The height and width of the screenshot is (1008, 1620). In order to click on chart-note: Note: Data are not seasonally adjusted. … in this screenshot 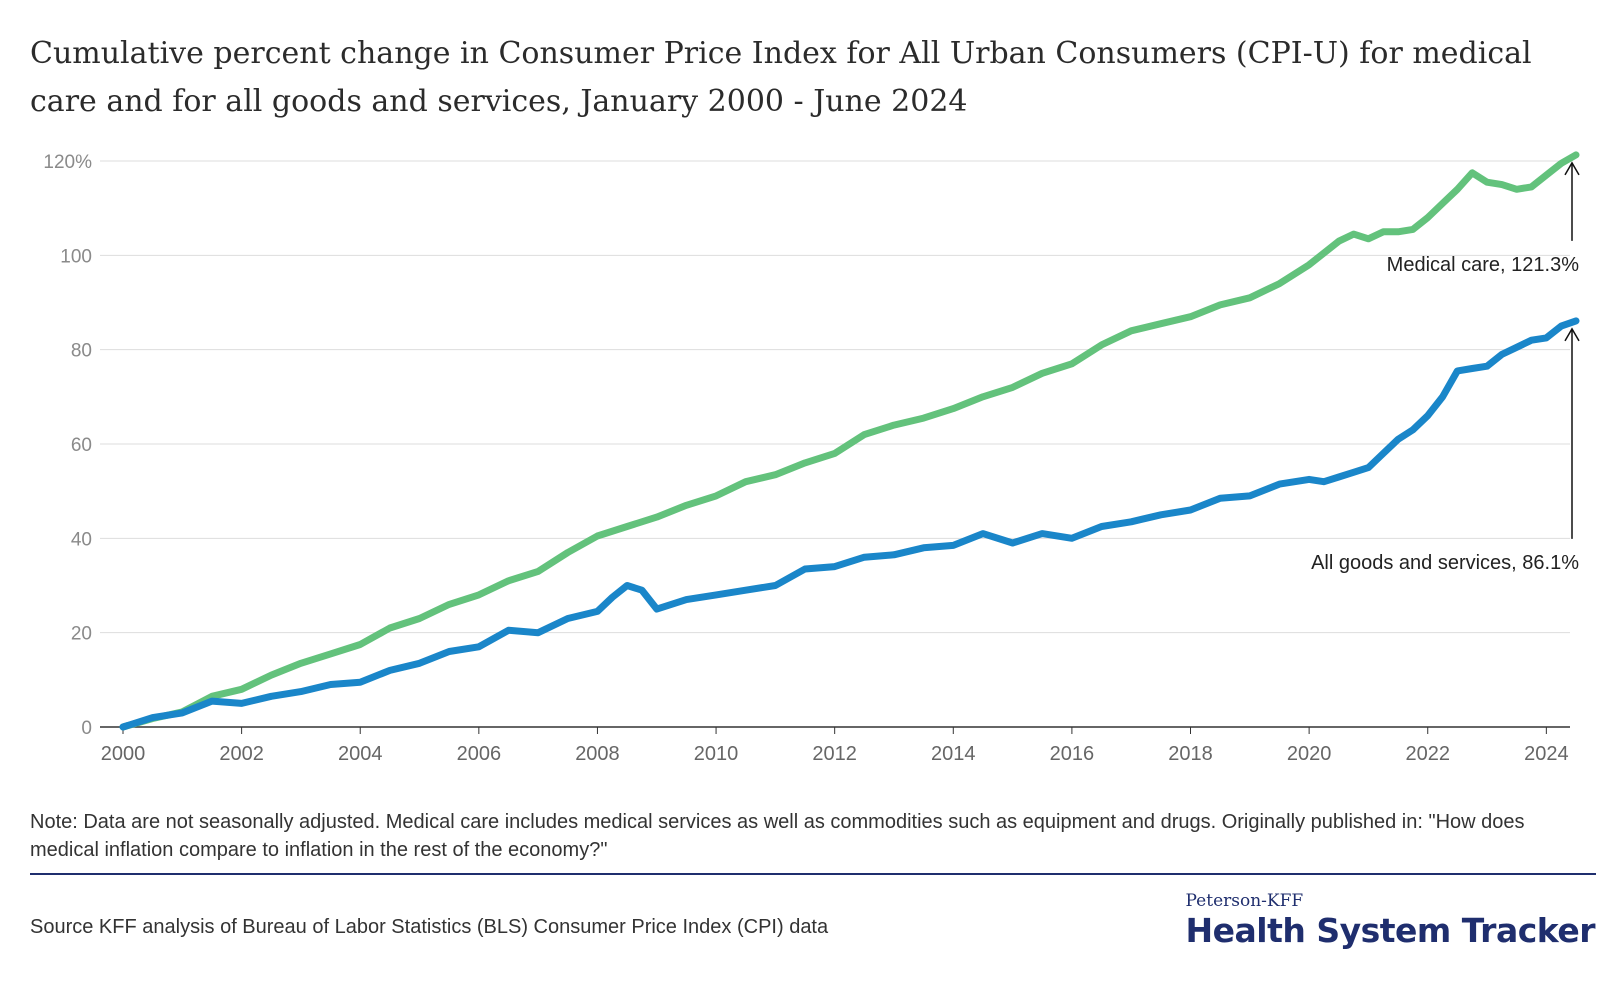, I will do `click(777, 836)`.